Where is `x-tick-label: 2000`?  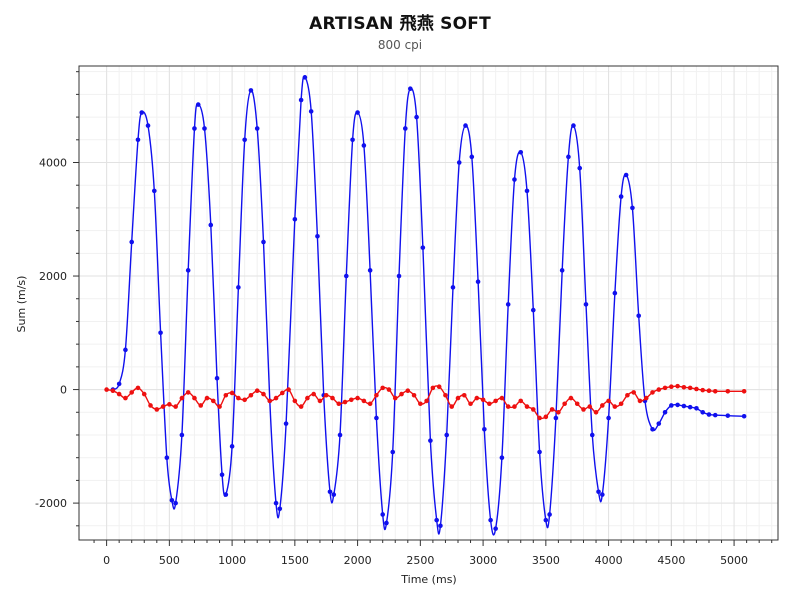
x-tick-label: 2000 is located at coordinates (358, 560).